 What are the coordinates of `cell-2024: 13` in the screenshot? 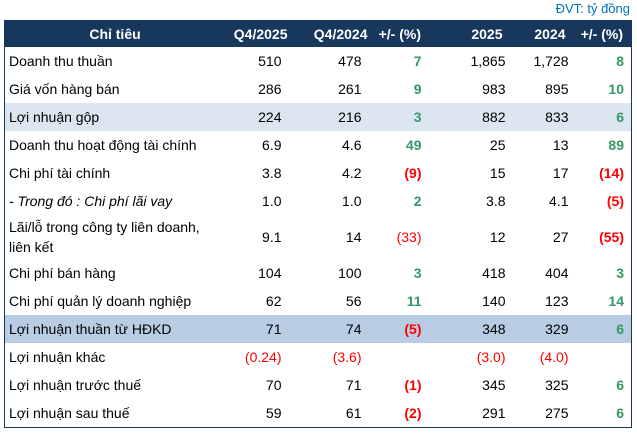 It's located at (560, 145).